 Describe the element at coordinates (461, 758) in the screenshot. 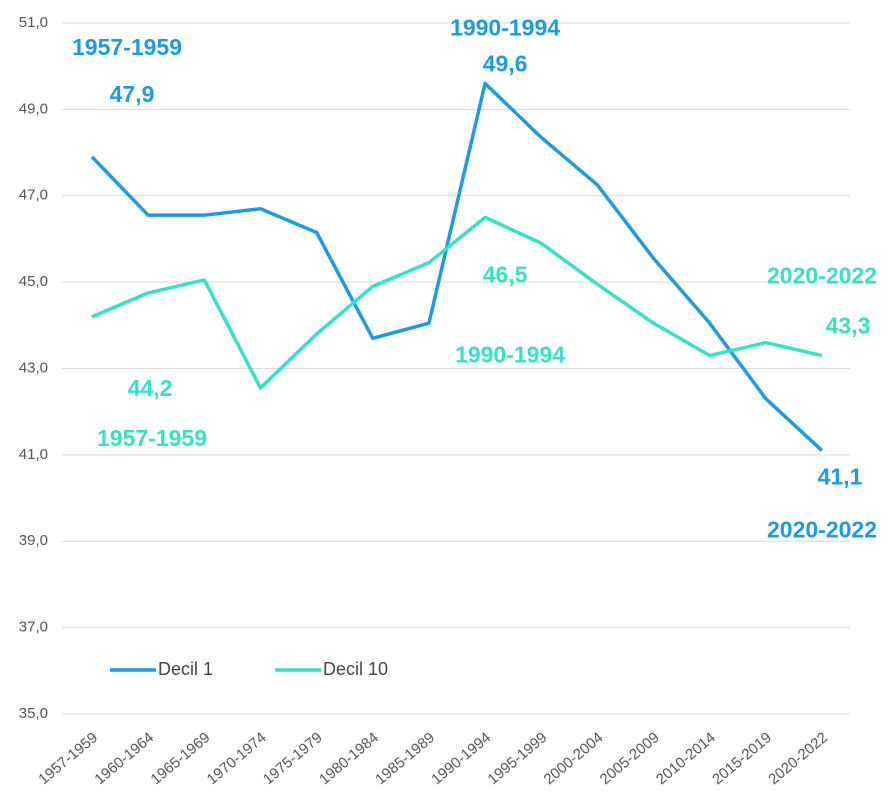

I see `x-tick-label: 1990-1994` at that location.